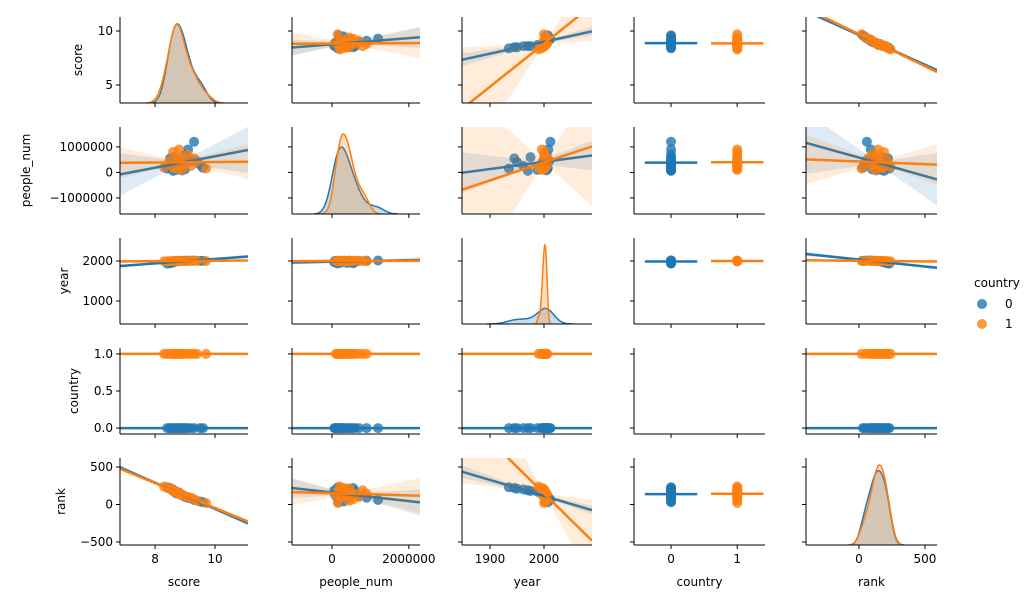 This screenshot has height=610, width=1030. I want to click on y-tick-label: 10, so click(105, 31).